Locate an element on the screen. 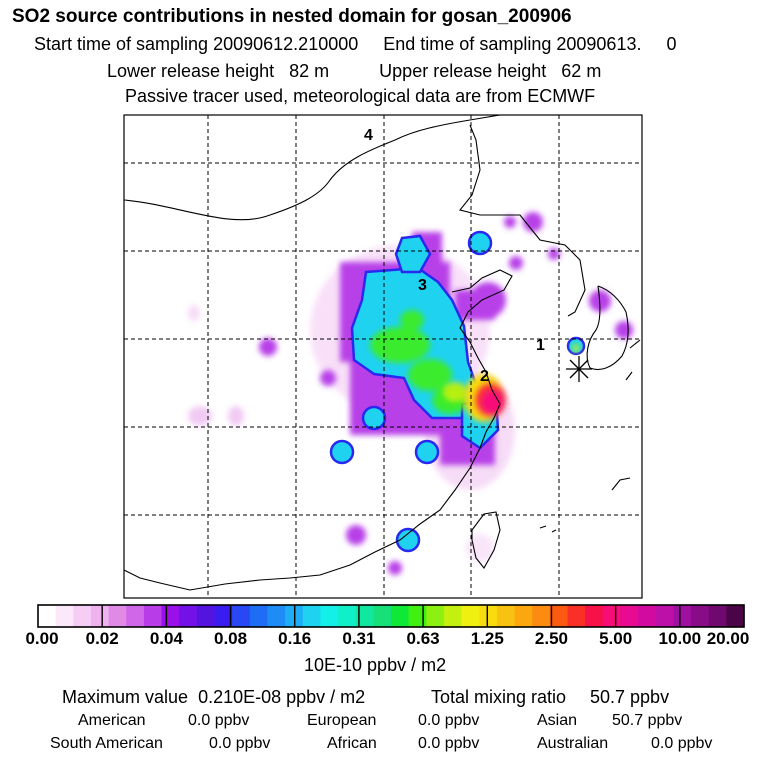  region-value-american: 0.0 ppbv is located at coordinates (219, 720).